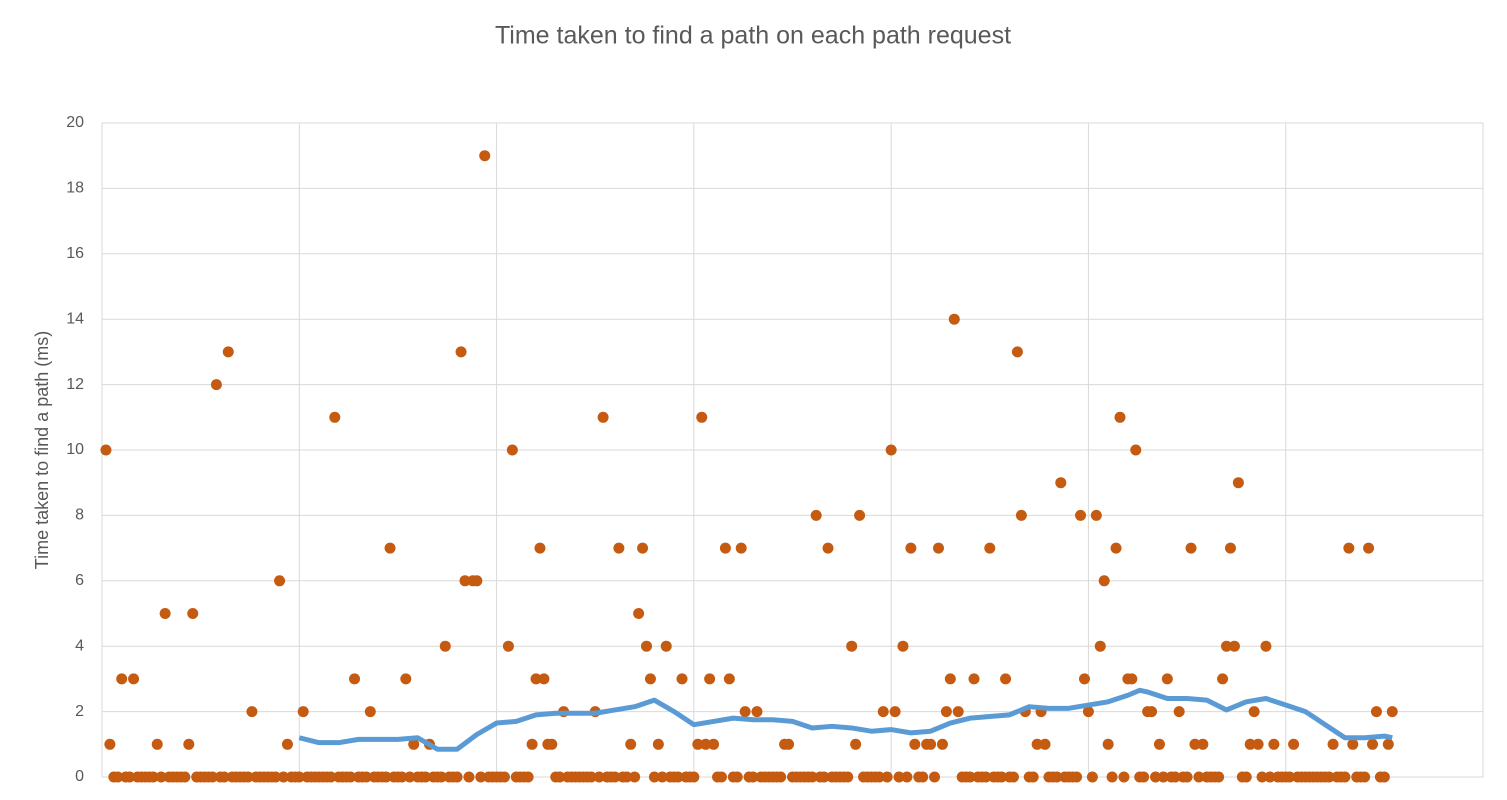  Describe the element at coordinates (845, 719) in the screenshot. I see `trend-line` at that location.